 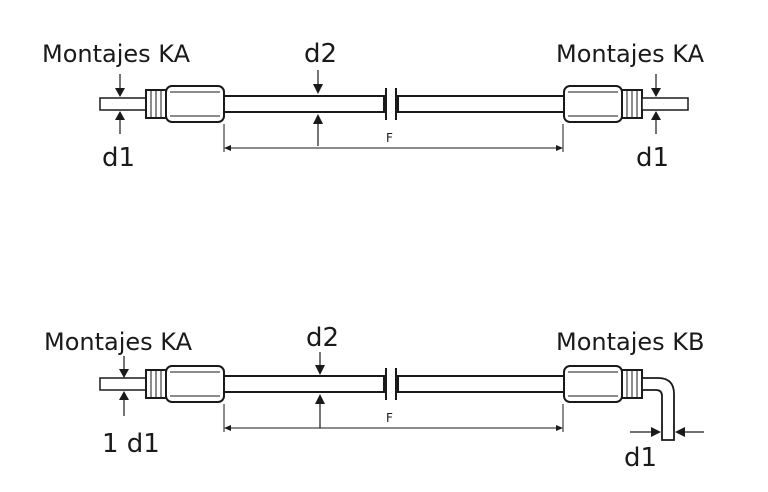 I want to click on top-left-fitting-label: Montajes KA, so click(x=116, y=54).